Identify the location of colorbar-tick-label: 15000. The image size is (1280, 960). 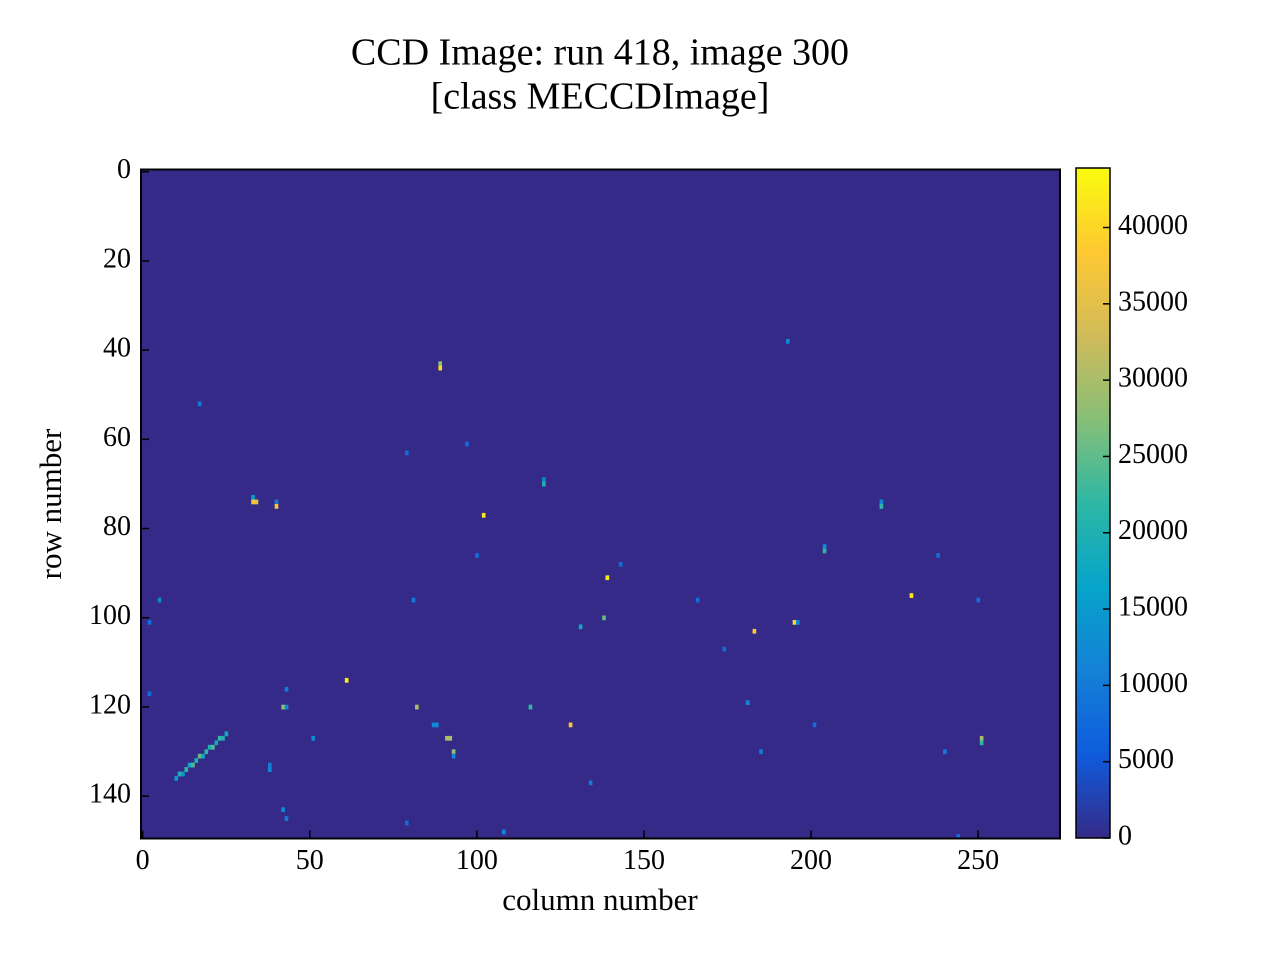
(1153, 606).